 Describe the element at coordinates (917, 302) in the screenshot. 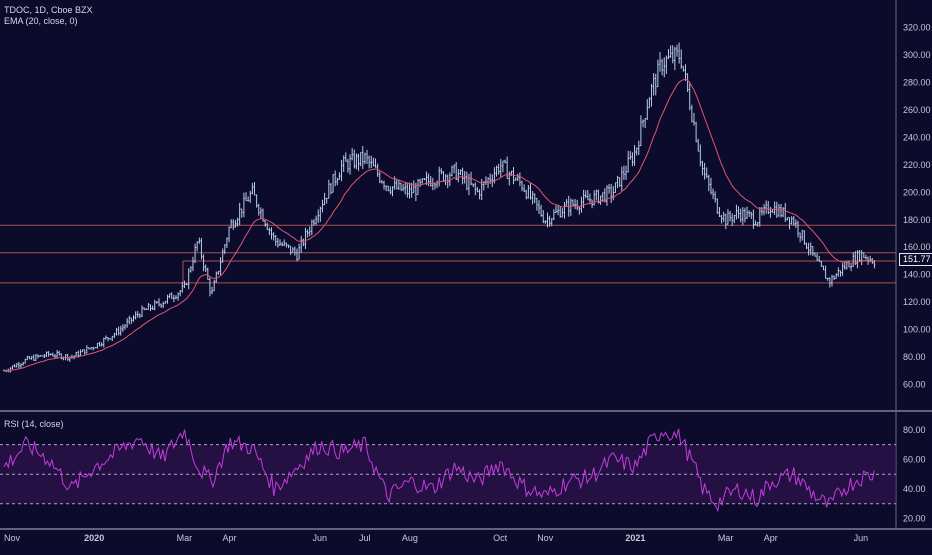

I see `price-tick-label: 120.00` at that location.